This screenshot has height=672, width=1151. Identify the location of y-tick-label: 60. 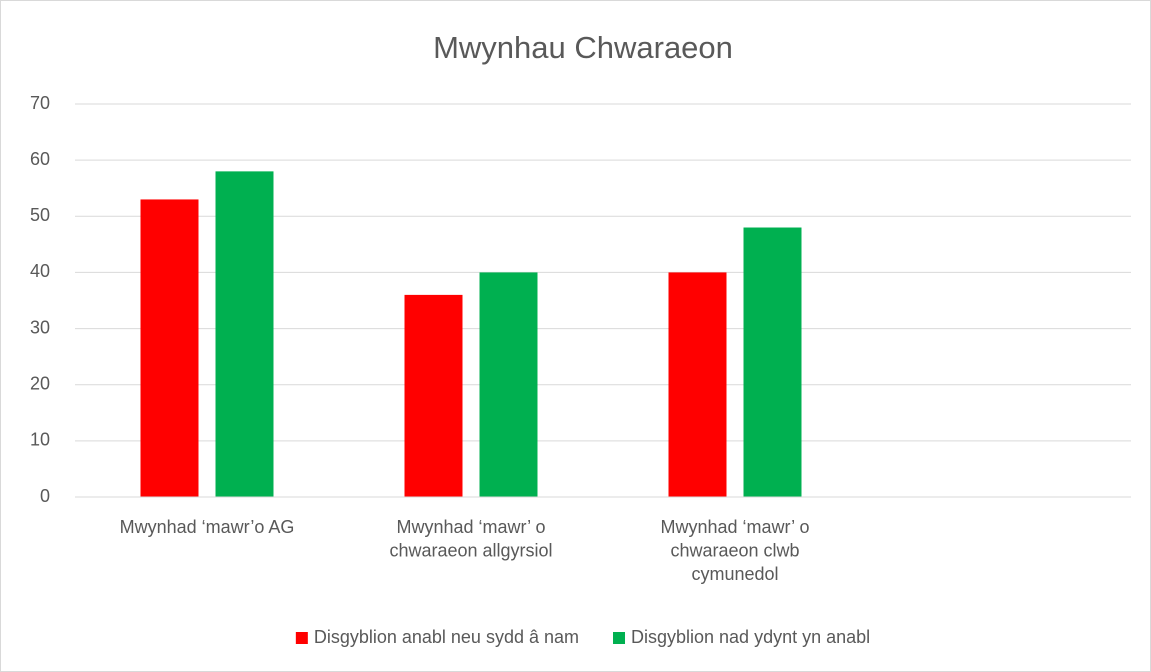
(40, 159).